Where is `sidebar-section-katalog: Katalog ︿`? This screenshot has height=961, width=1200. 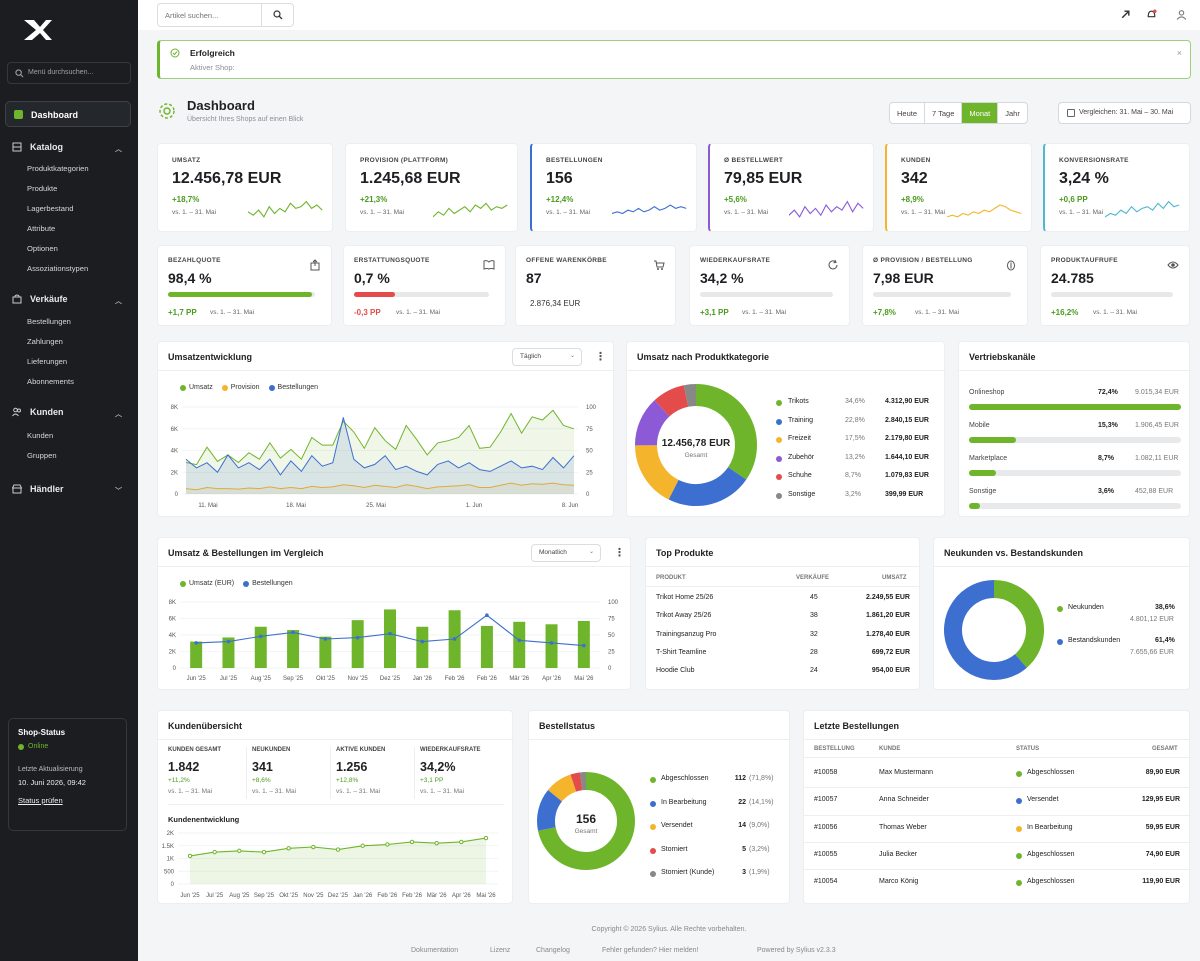 sidebar-section-katalog: Katalog ︿ is located at coordinates (70, 147).